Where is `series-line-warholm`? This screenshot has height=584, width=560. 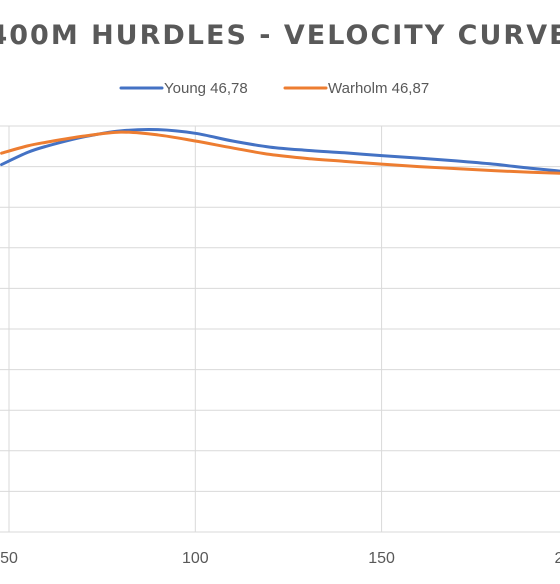
series-line-warholm is located at coordinates (280, 152).